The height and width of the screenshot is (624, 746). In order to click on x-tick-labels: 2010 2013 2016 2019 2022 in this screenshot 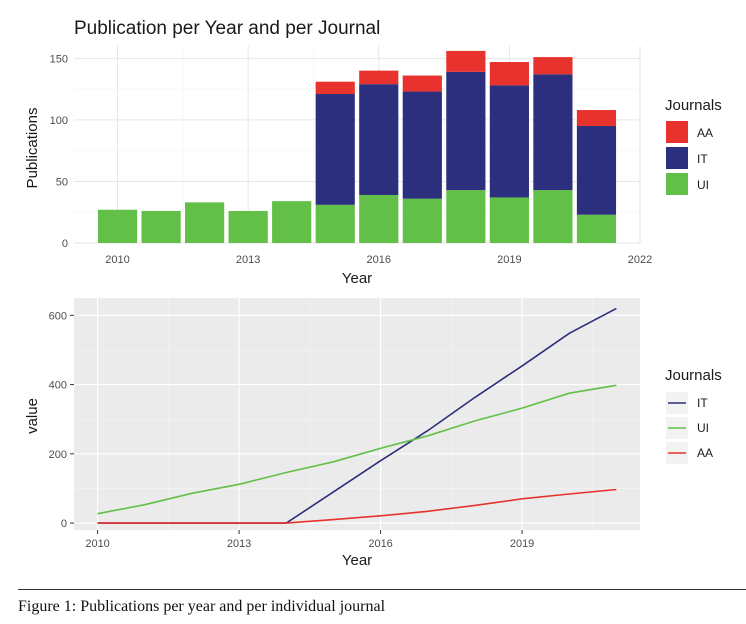, I will do `click(378, 260)`.